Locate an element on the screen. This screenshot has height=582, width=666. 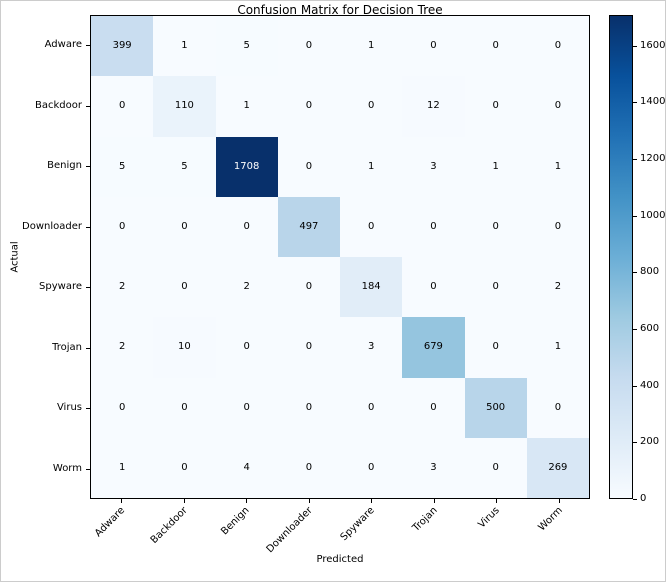
y-tick-label: Downloader is located at coordinates (52, 226).